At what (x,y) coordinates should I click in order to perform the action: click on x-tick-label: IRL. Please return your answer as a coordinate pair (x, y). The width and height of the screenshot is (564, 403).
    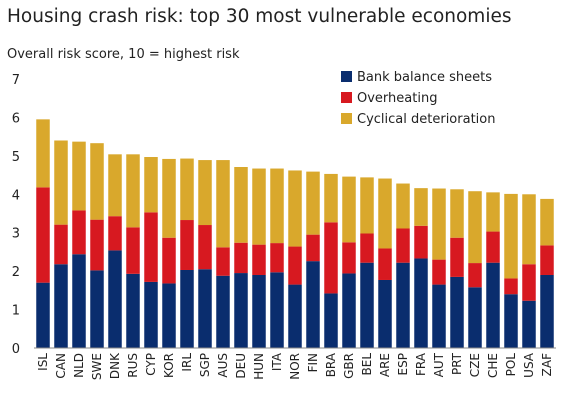
    Looking at the image, I should click on (187, 362).